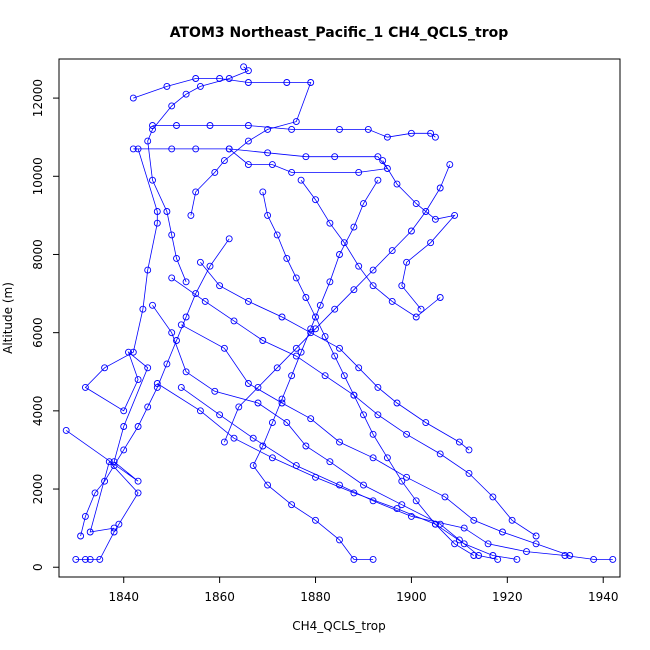 Image resolution: width=650 pixels, height=650 pixels. I want to click on x-tick-label: 1920, so click(507, 597).